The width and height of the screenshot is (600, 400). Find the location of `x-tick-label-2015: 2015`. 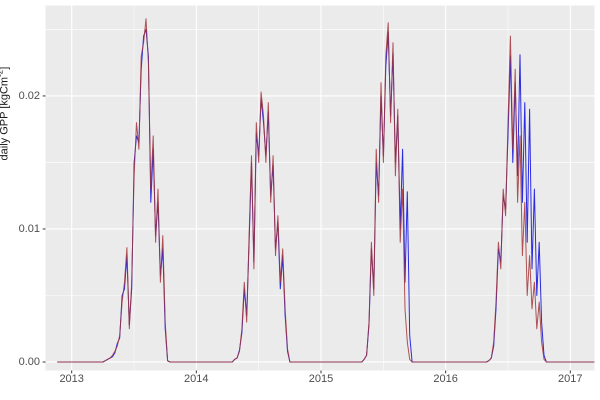

x-tick-label-2015: 2015 is located at coordinates (321, 379).